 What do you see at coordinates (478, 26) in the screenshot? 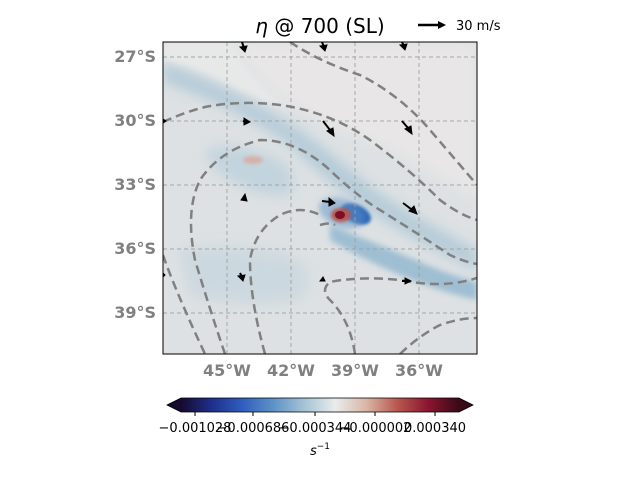
I see `quiver-key-label: 30 m/s` at bounding box center [478, 26].